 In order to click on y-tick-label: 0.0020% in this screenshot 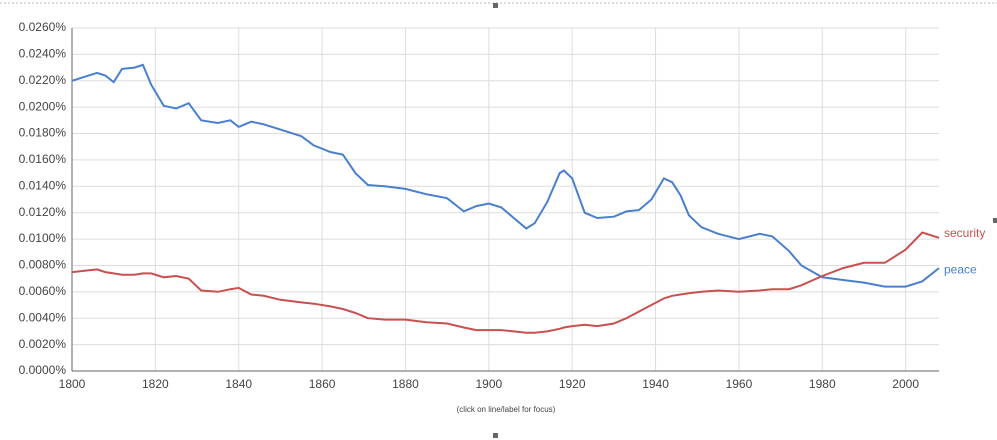, I will do `click(43, 344)`.